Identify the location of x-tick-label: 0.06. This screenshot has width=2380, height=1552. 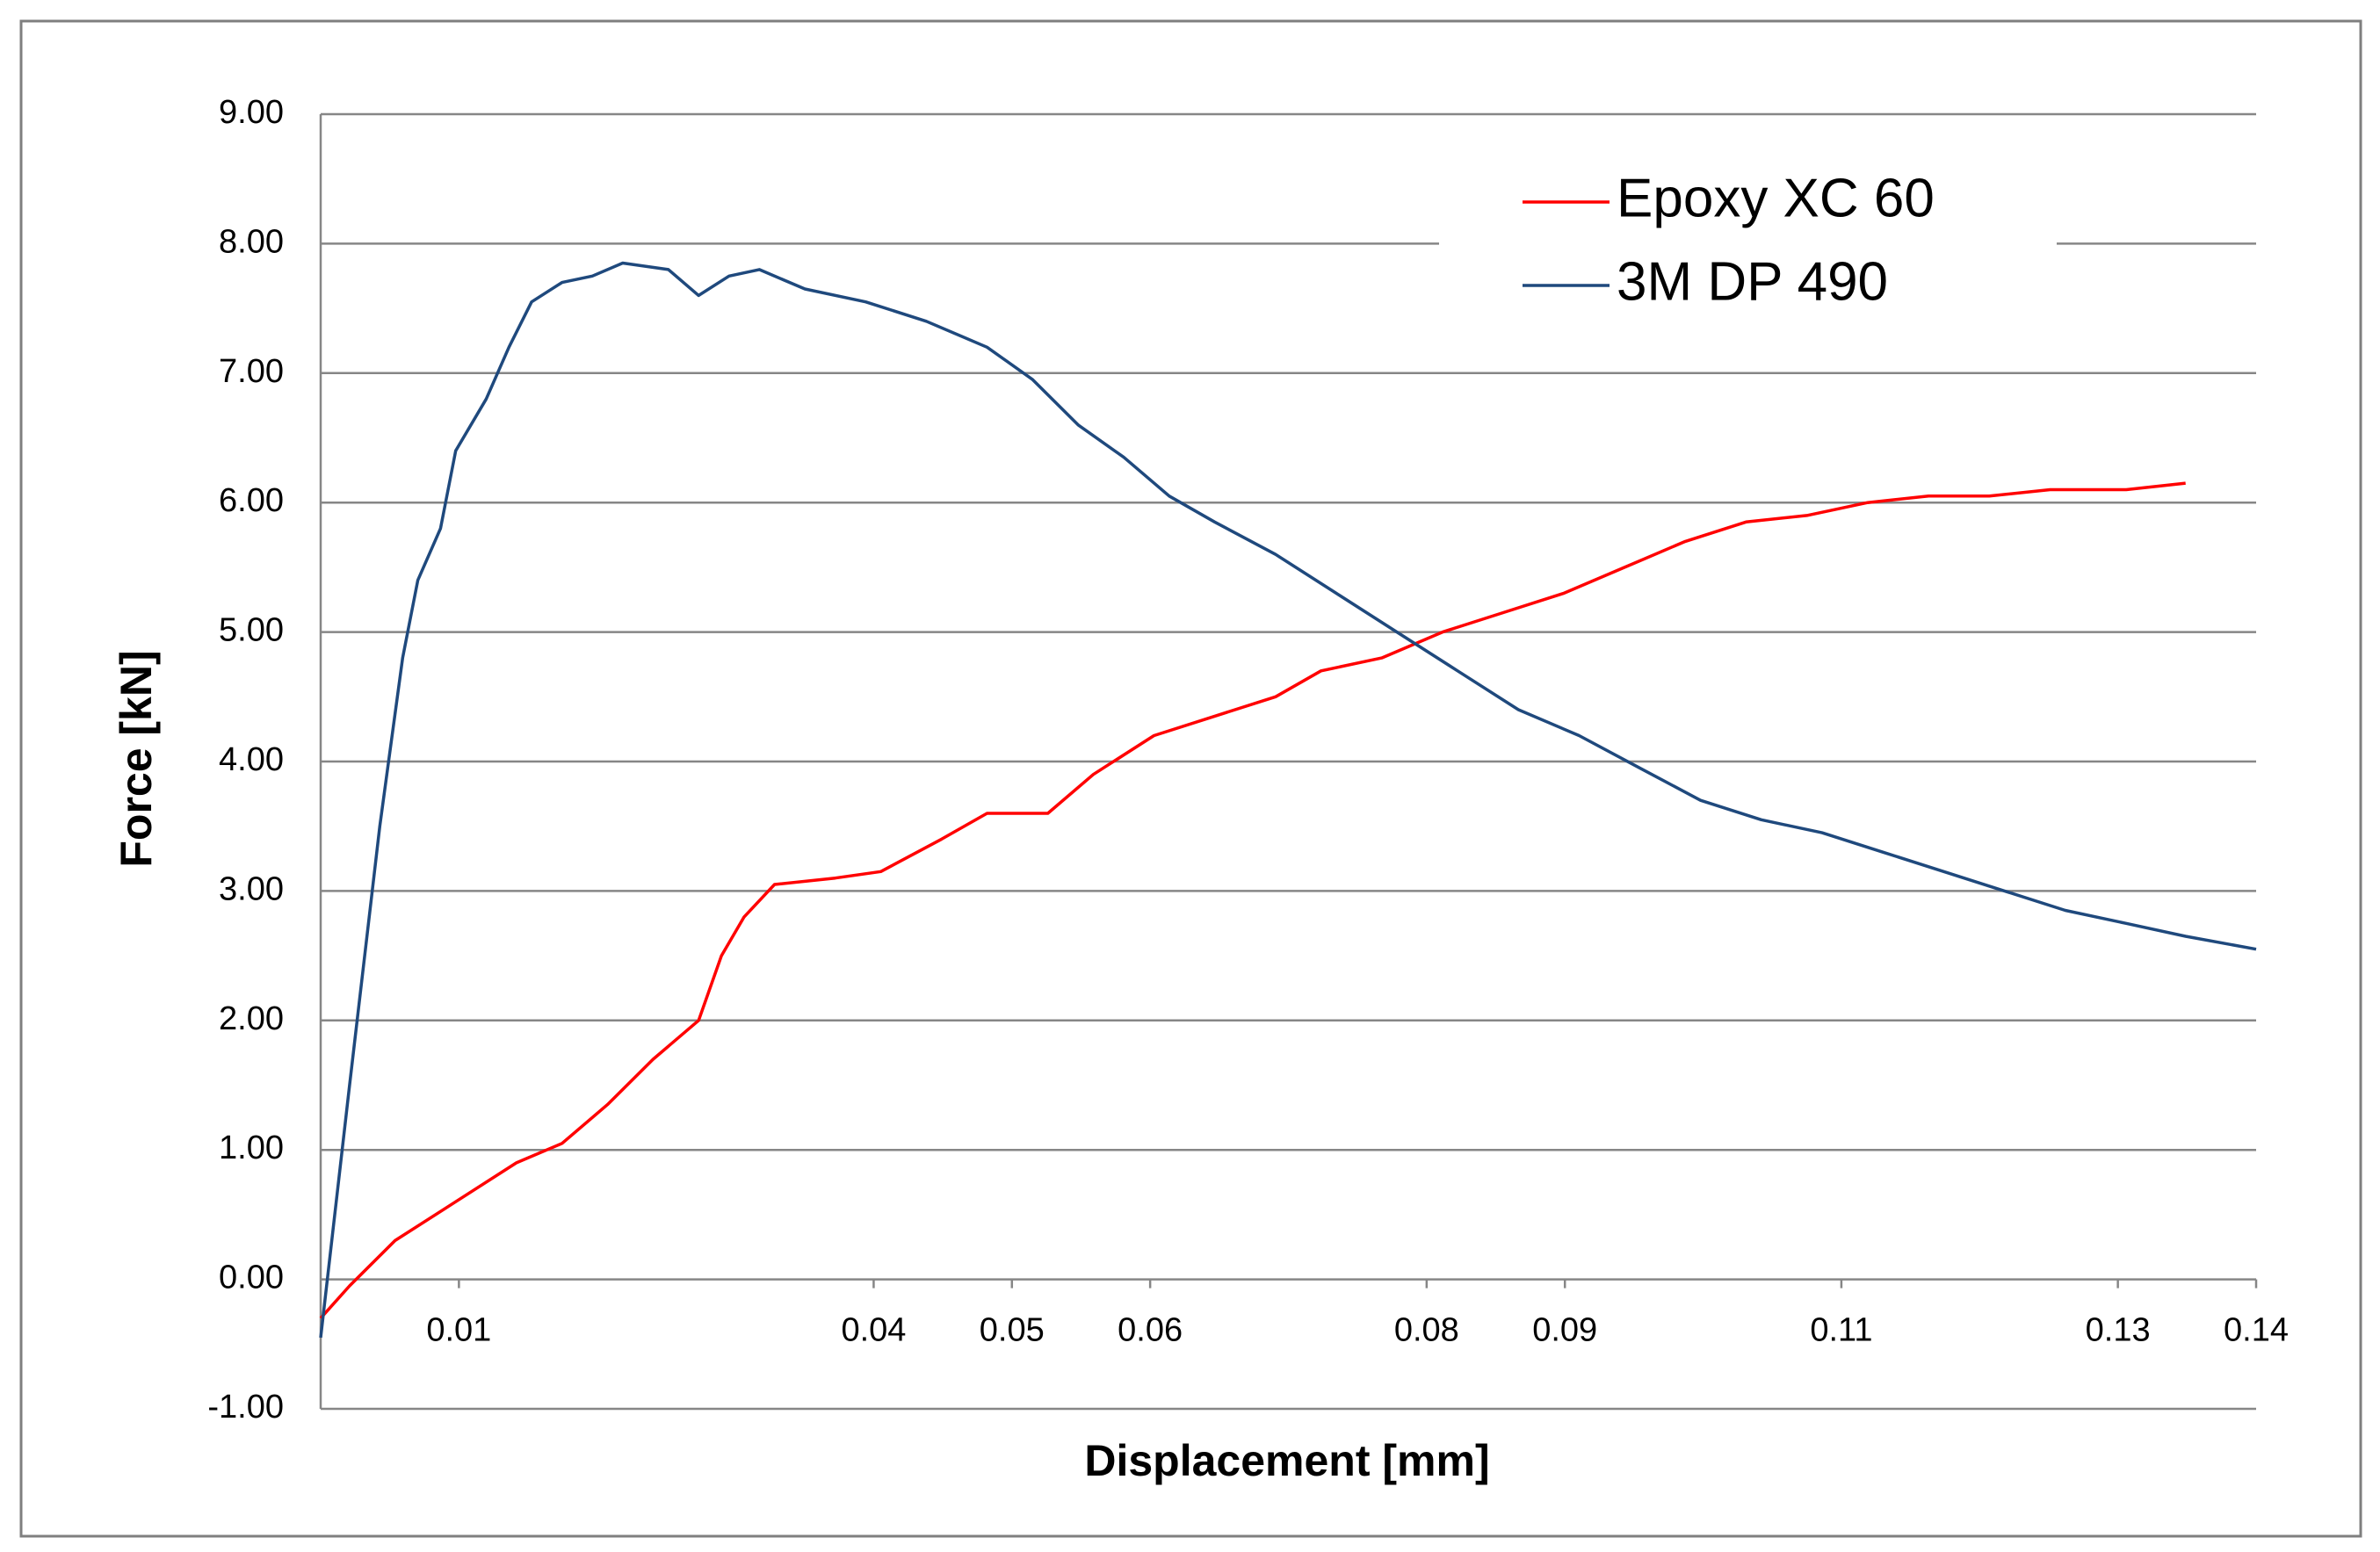
(1150, 1330).